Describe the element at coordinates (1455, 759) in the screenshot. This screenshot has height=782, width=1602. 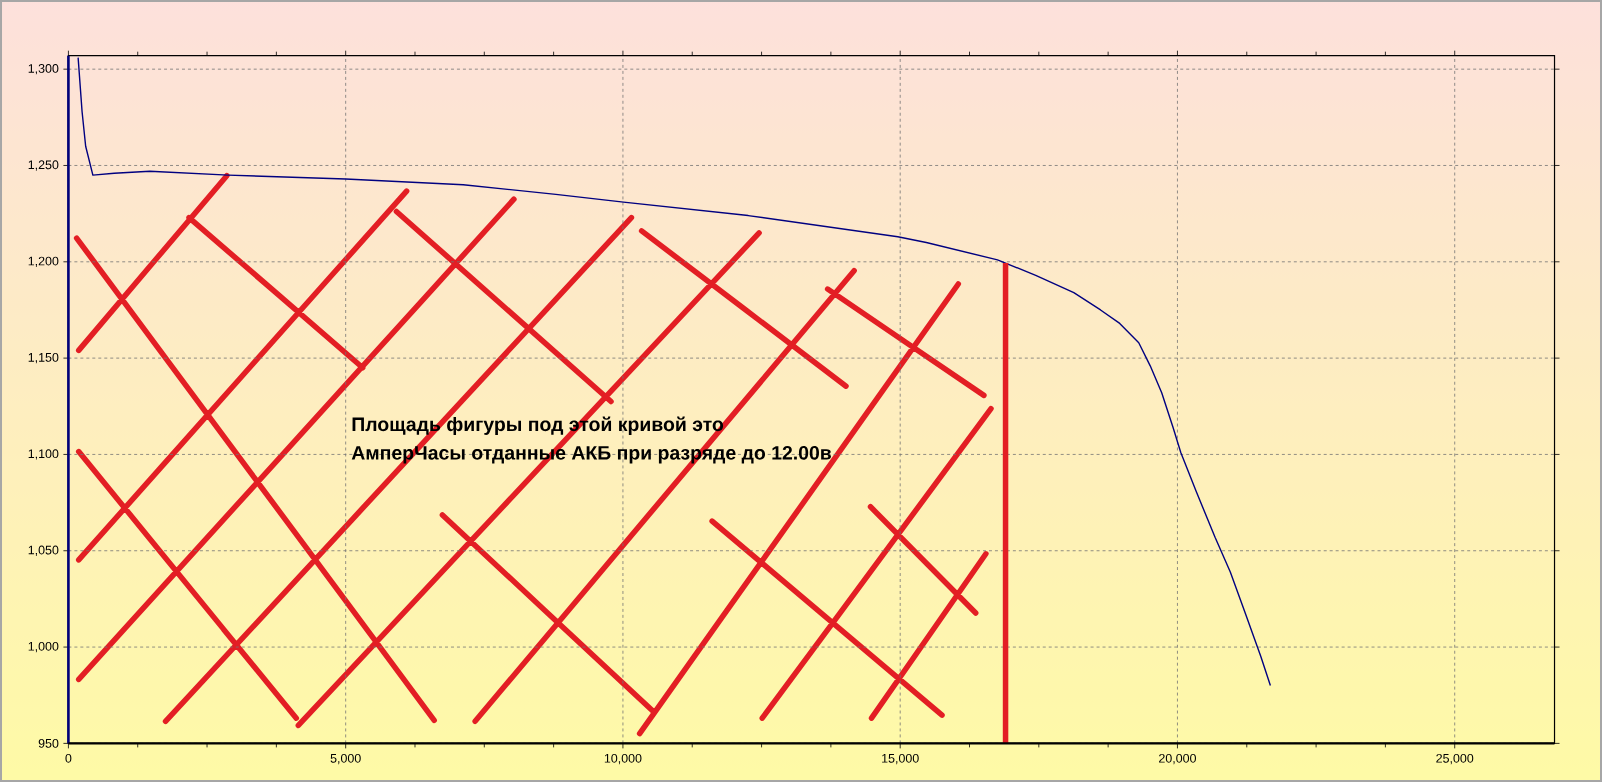
I see `x-tick-label: 25,000` at that location.